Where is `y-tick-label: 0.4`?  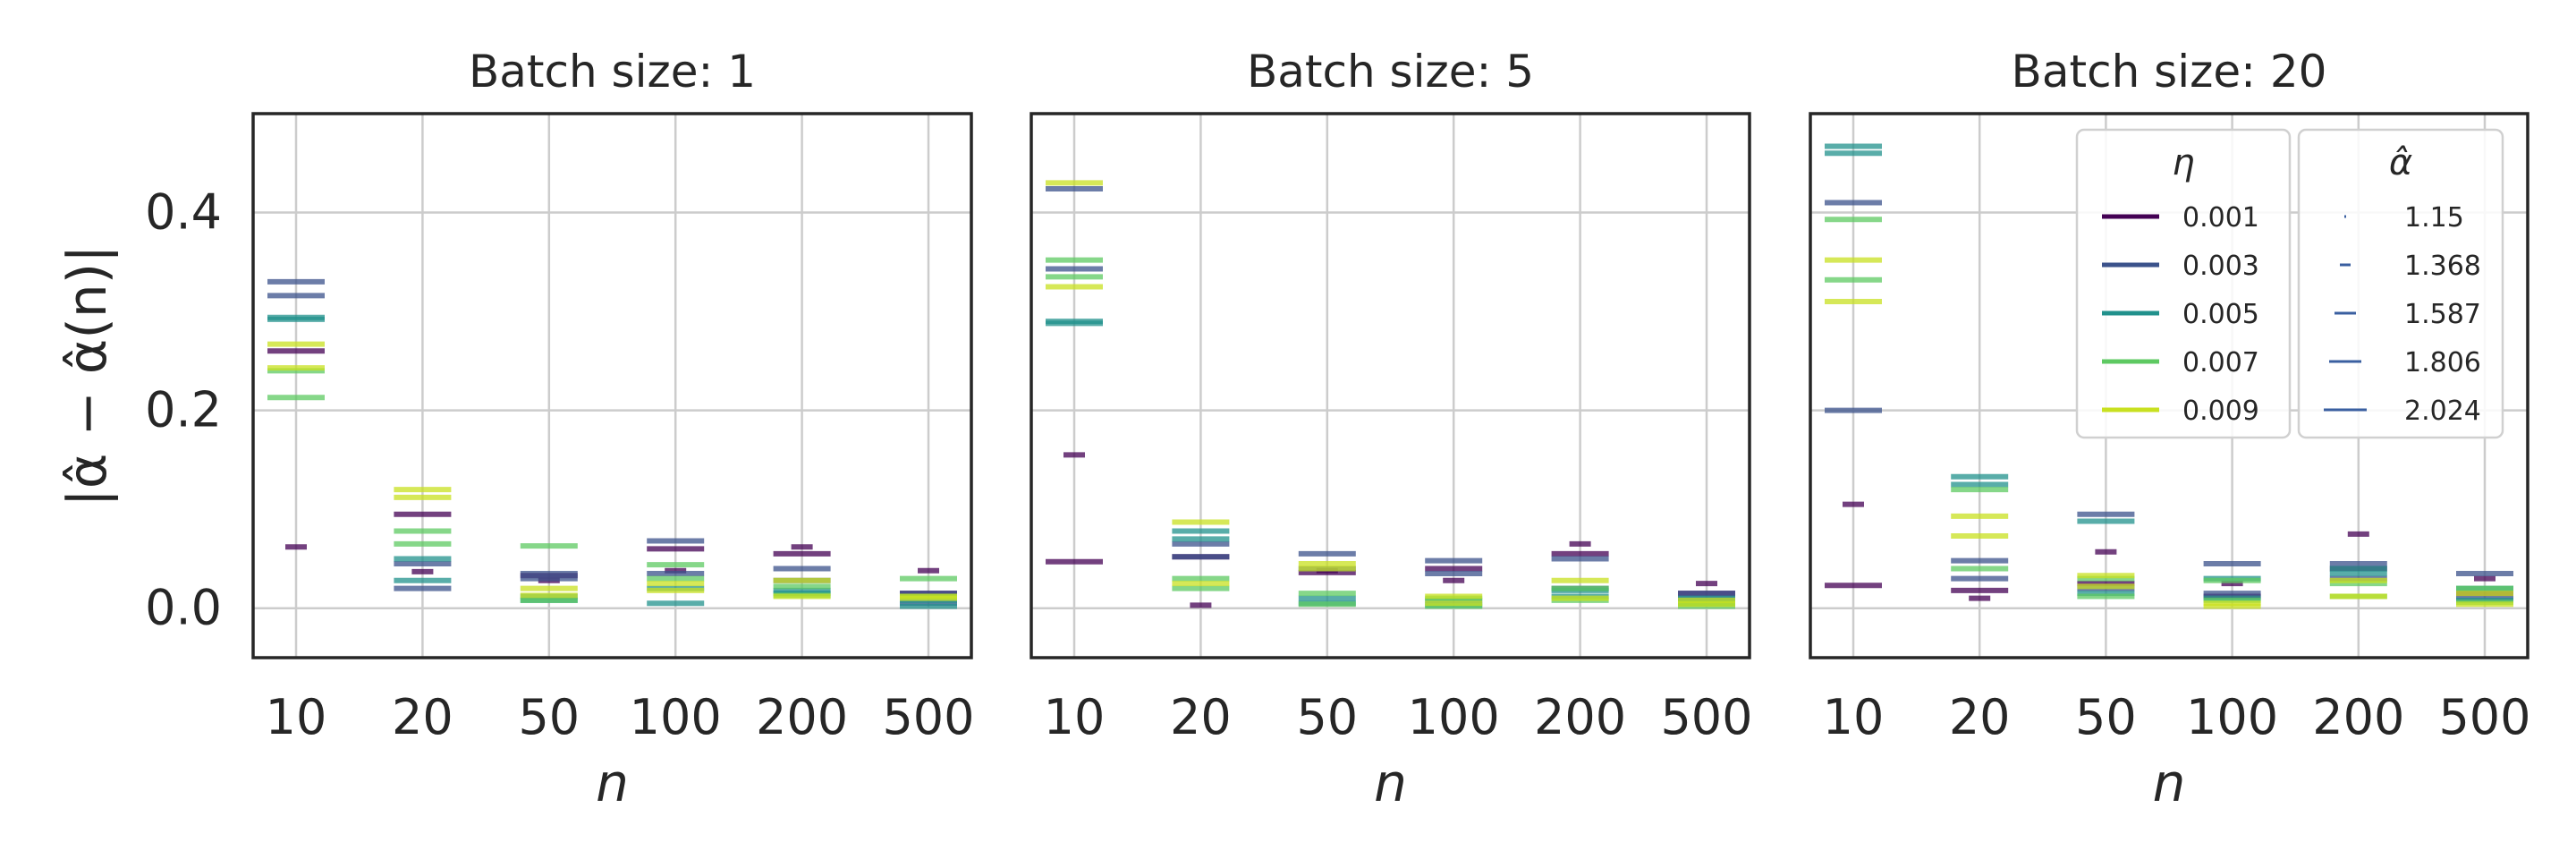 y-tick-label: 0.4 is located at coordinates (183, 212).